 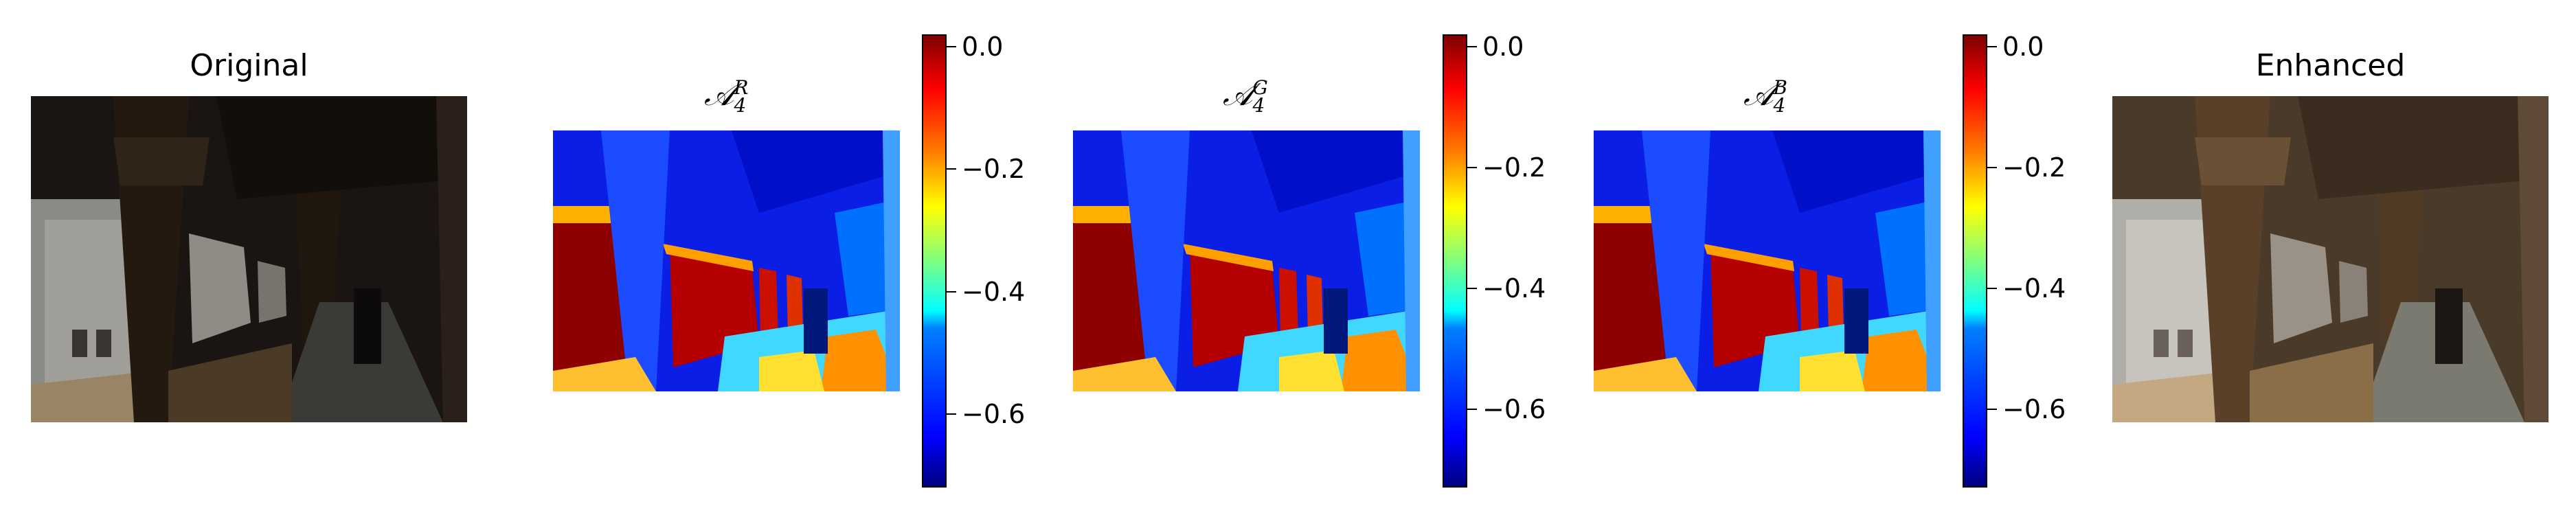 What do you see at coordinates (719, 94) in the screenshot?
I see `a4r-title-base: 𝒜` at bounding box center [719, 94].